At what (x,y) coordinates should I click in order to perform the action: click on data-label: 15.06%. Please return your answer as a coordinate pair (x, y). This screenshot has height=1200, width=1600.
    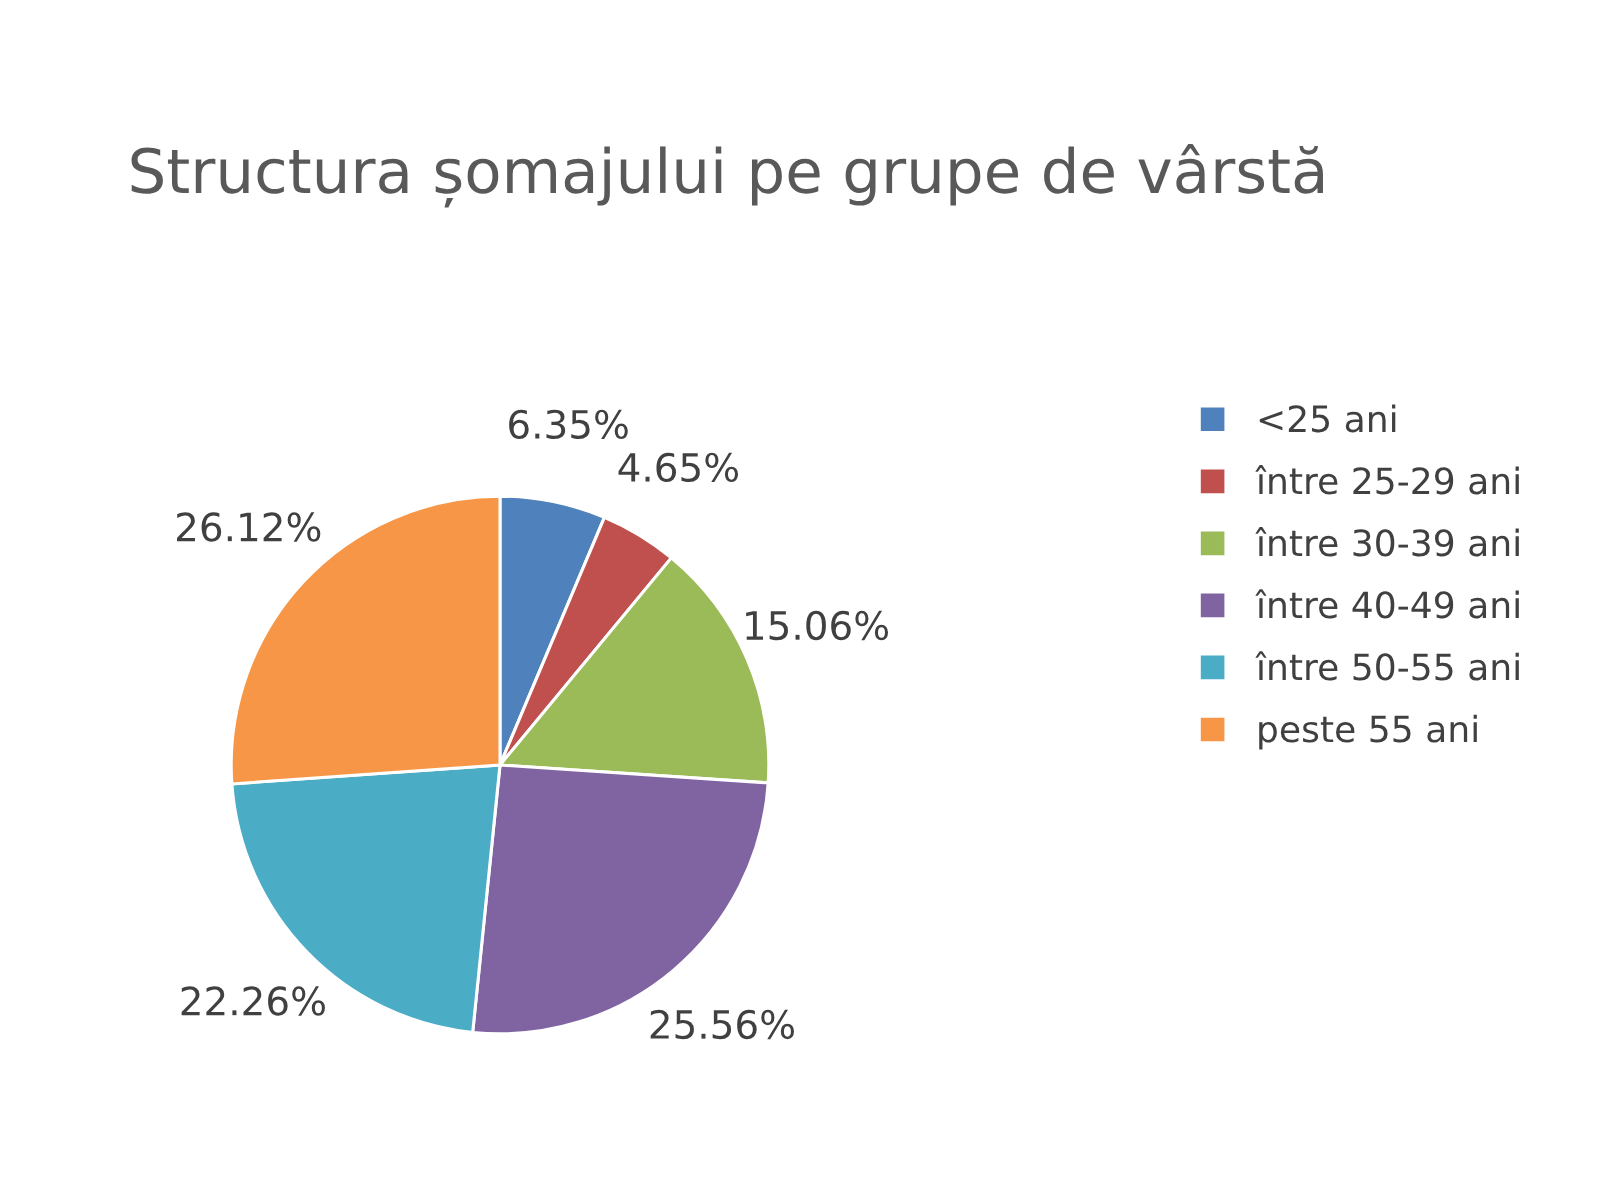
    Looking at the image, I should click on (817, 625).